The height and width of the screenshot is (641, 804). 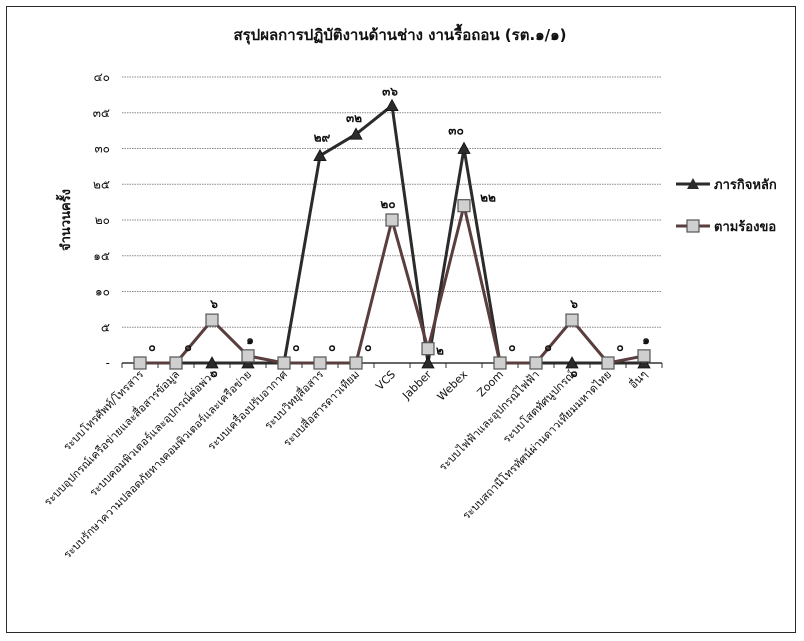 I want to click on x-category-label: ระบบอุปกรณ์เครือข่ายและสื่อสารข้อมูล, so click(x=111, y=438).